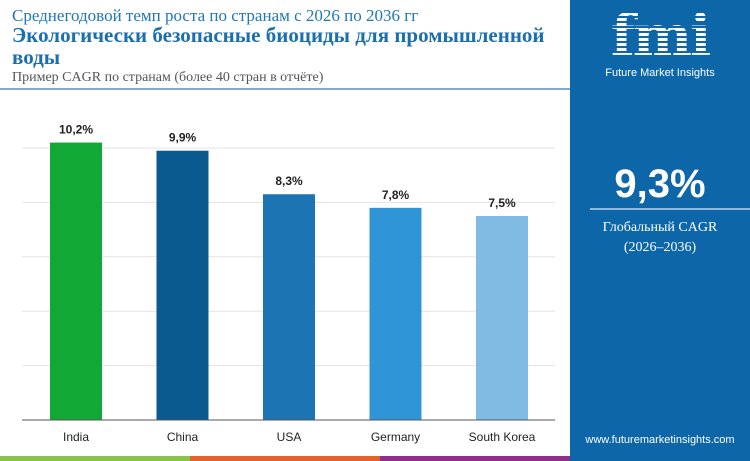 This screenshot has height=461, width=750. Describe the element at coordinates (660, 36) in the screenshot. I see `fmi-logo: fmi` at that location.